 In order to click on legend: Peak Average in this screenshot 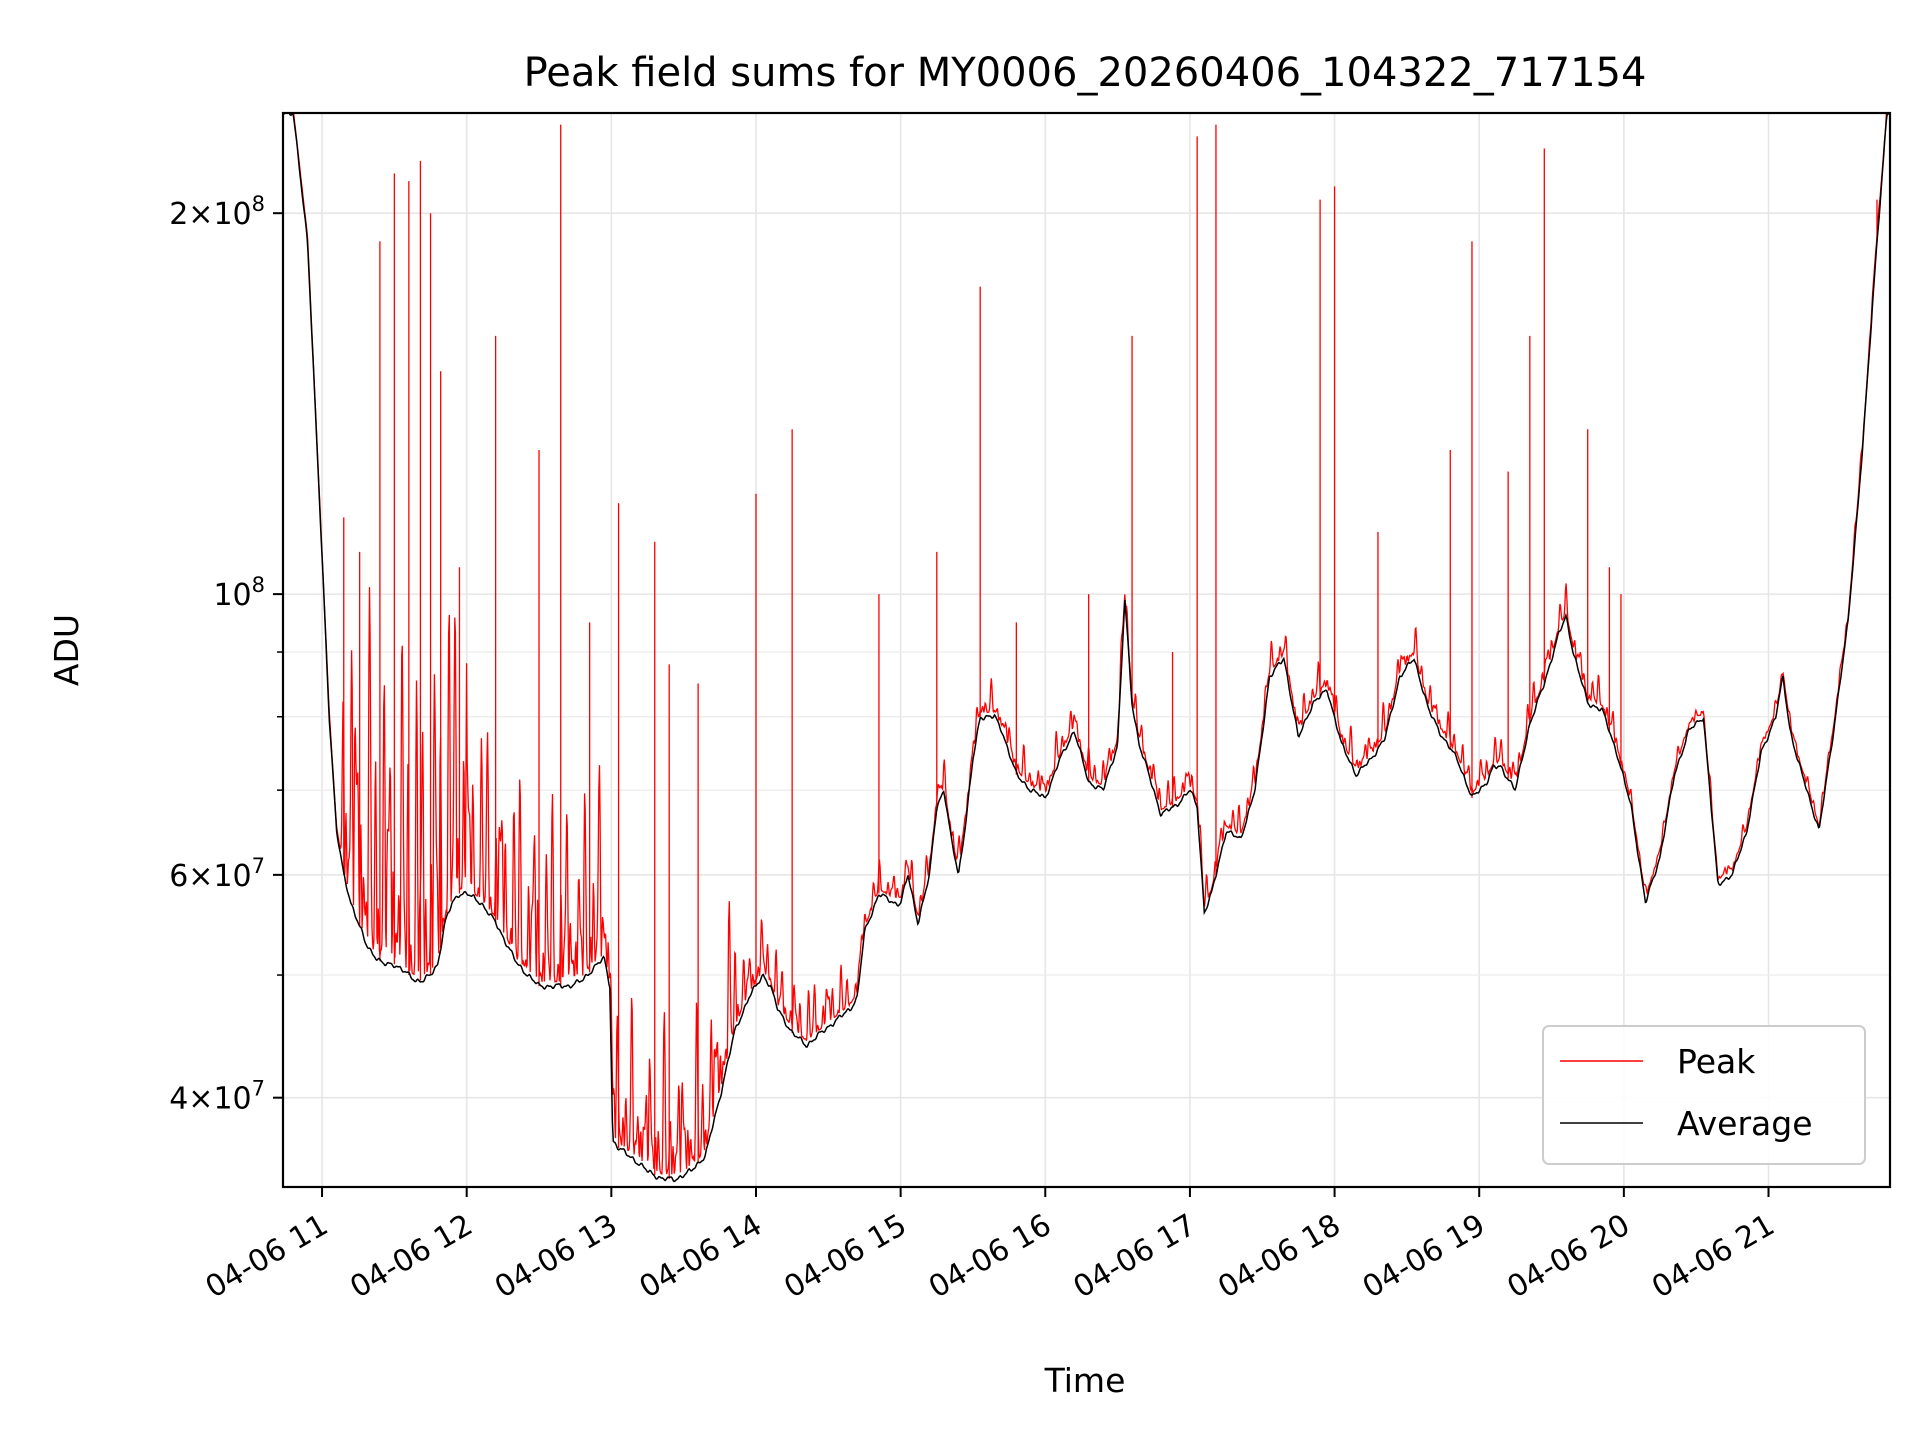, I will do `click(1704, 1095)`.